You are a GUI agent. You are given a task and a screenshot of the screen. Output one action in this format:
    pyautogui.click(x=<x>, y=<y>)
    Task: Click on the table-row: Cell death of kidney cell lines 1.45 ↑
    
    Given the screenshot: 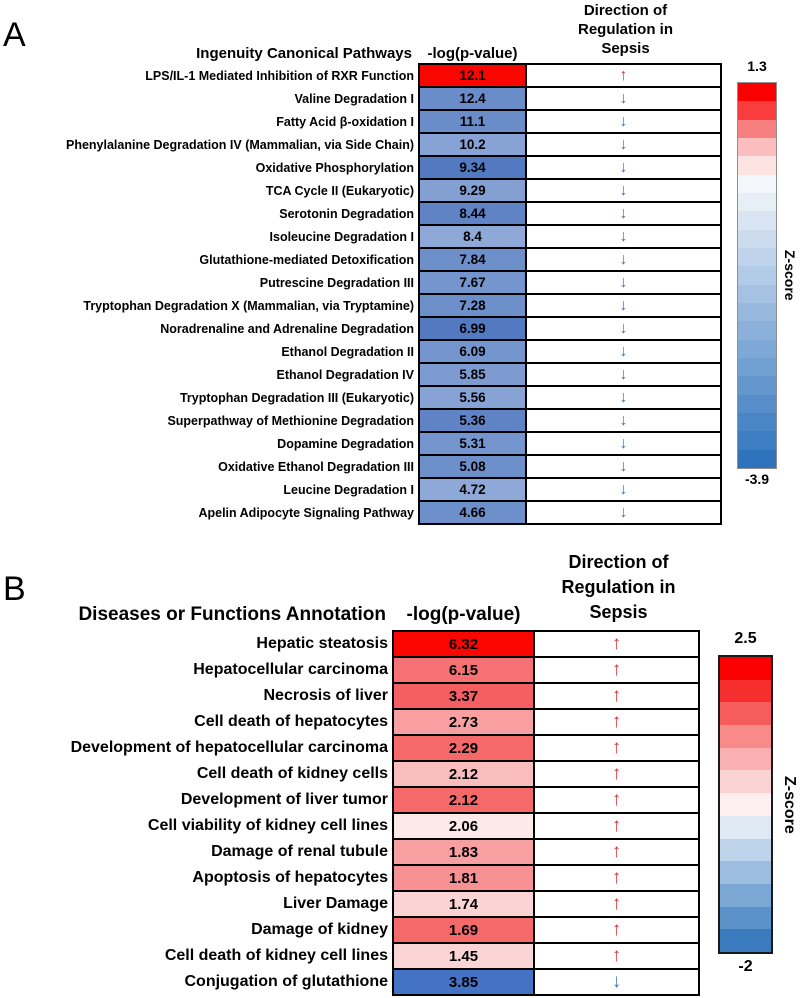 What is the action you would take?
    pyautogui.click(x=350, y=956)
    